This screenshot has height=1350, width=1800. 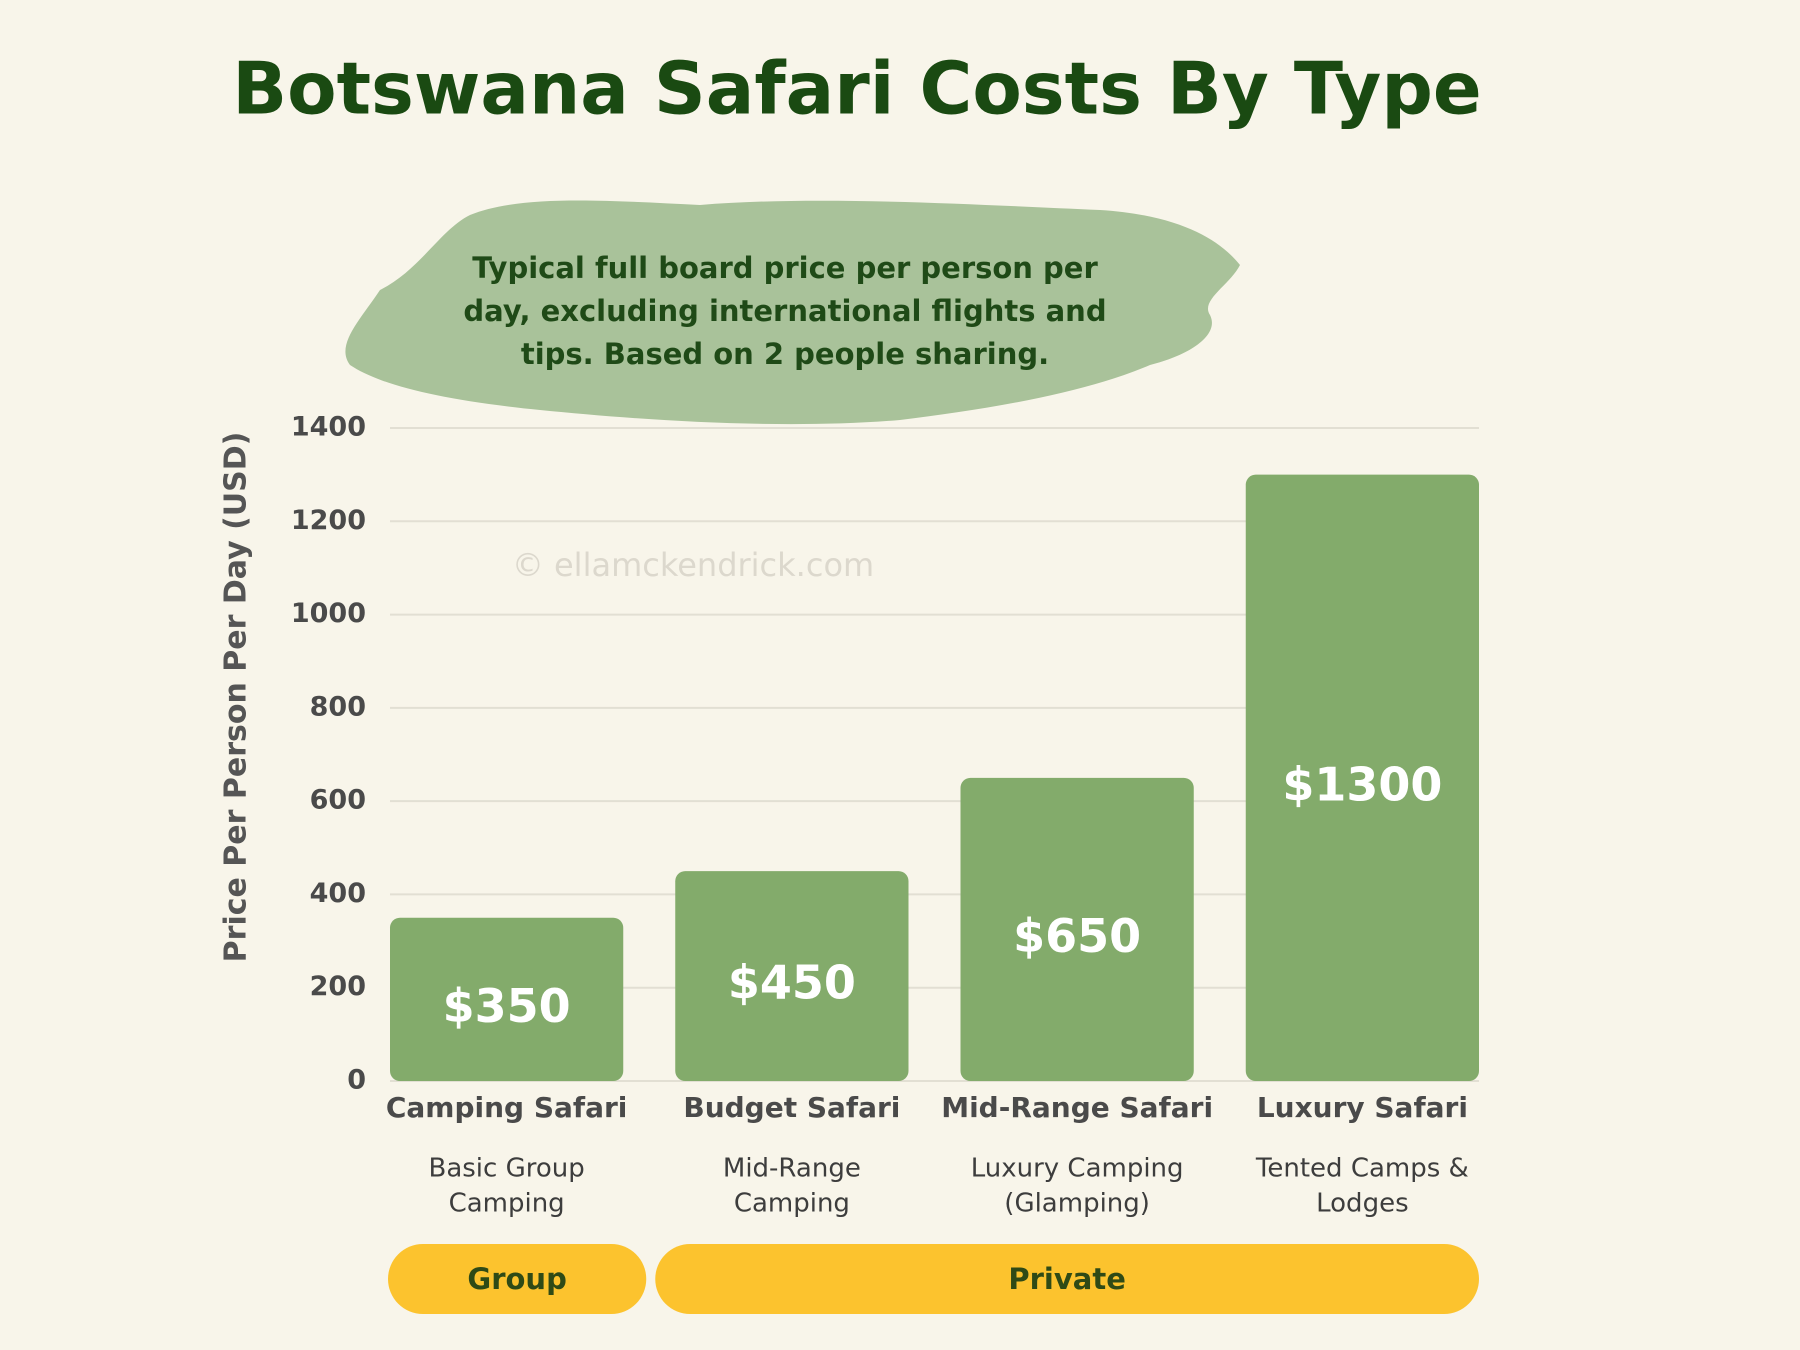 I want to click on chart-title: Botswana Safari Costs By Type, so click(x=857, y=89).